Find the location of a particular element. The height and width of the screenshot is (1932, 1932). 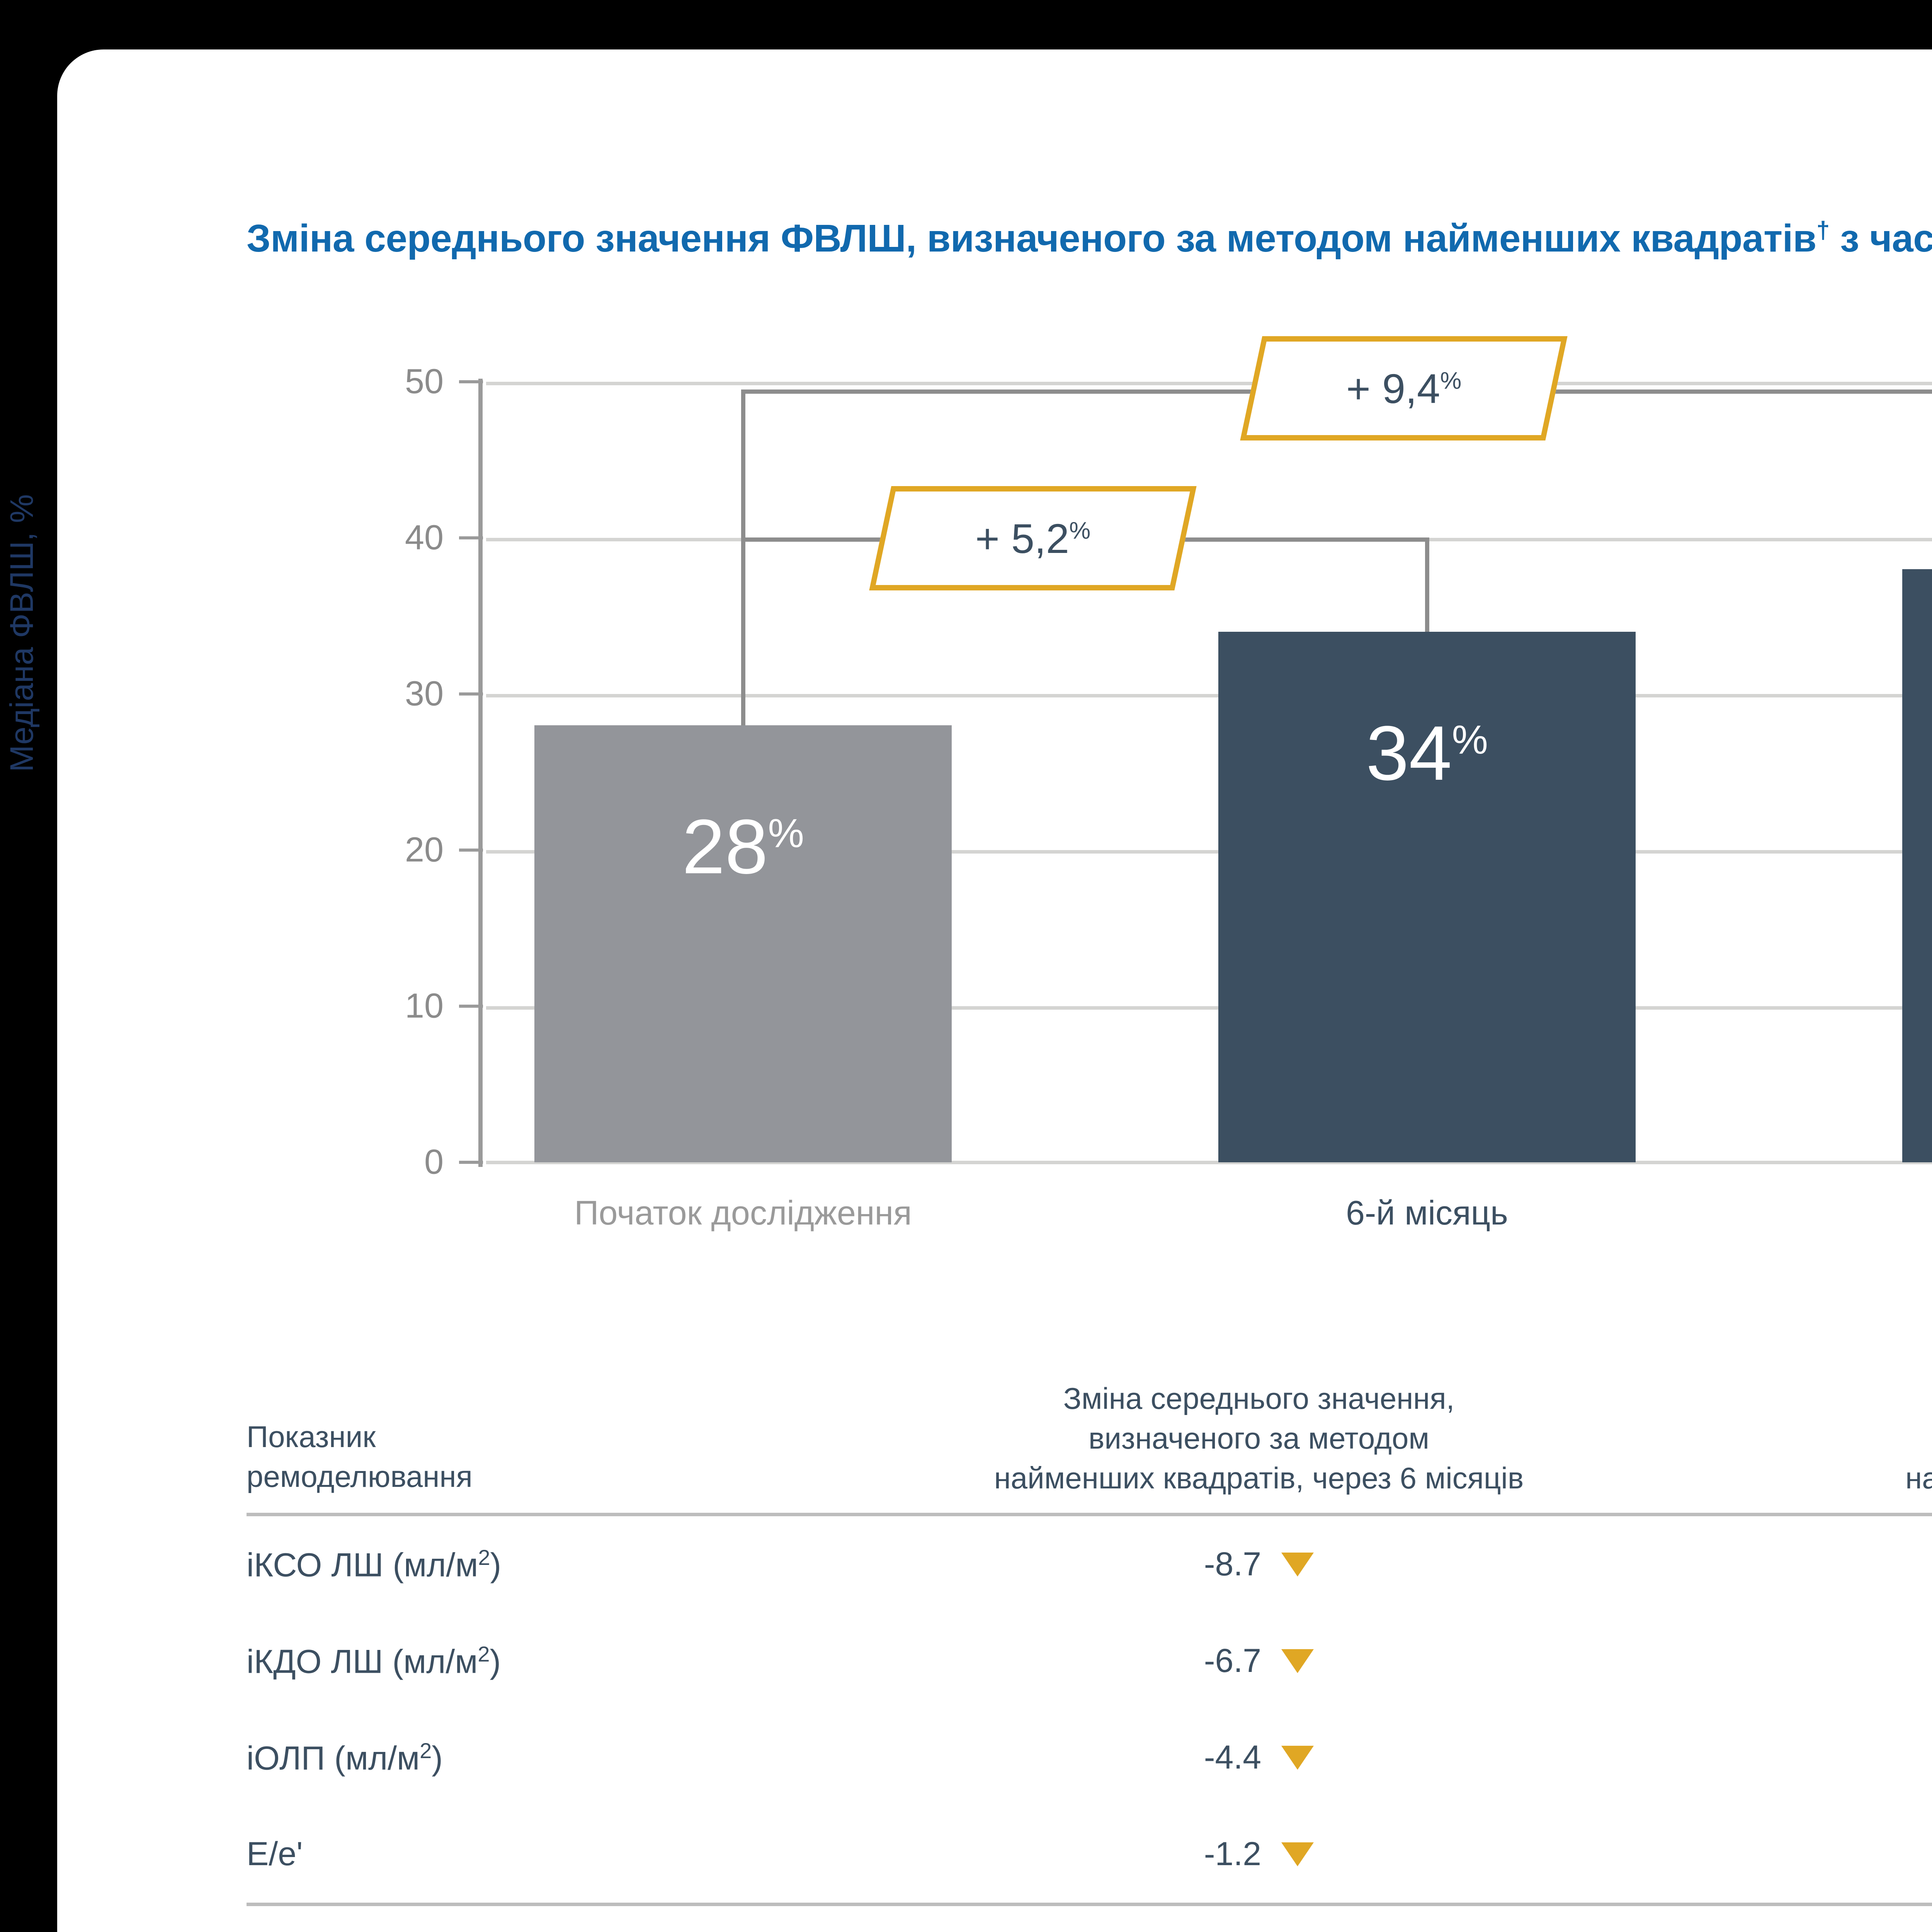

row-value-lvedvi-m12: -12.3 is located at coordinates (1826, 1661).